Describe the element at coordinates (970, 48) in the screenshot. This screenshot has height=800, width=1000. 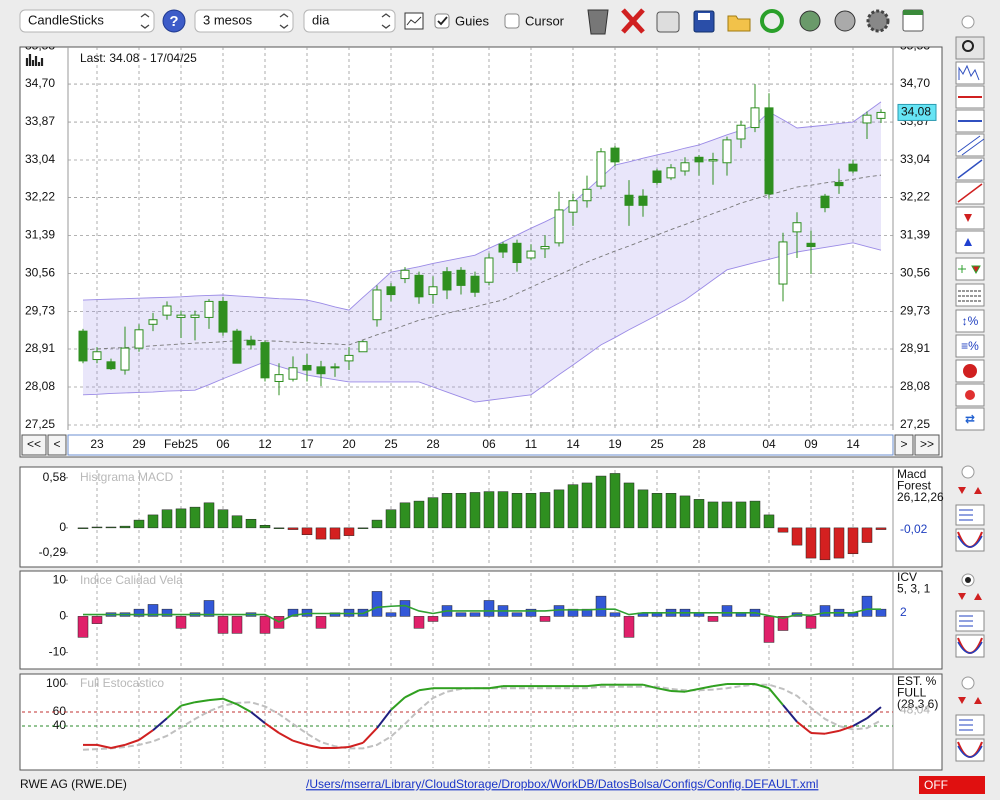
I see `zoom-button` at that location.